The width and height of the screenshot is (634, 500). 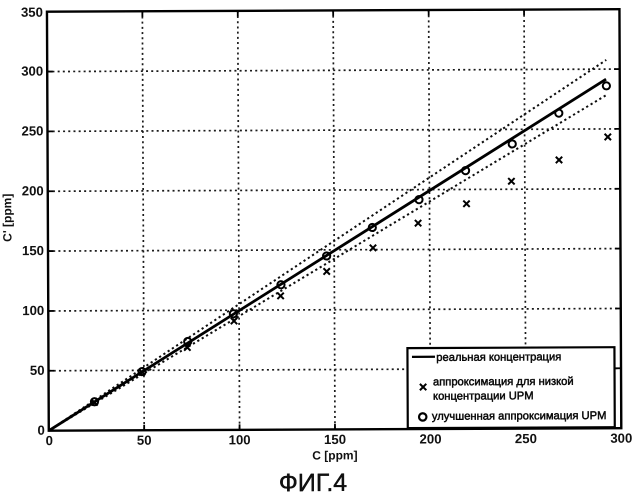 I want to click on svg-text: C [ppm], so click(x=334, y=455).